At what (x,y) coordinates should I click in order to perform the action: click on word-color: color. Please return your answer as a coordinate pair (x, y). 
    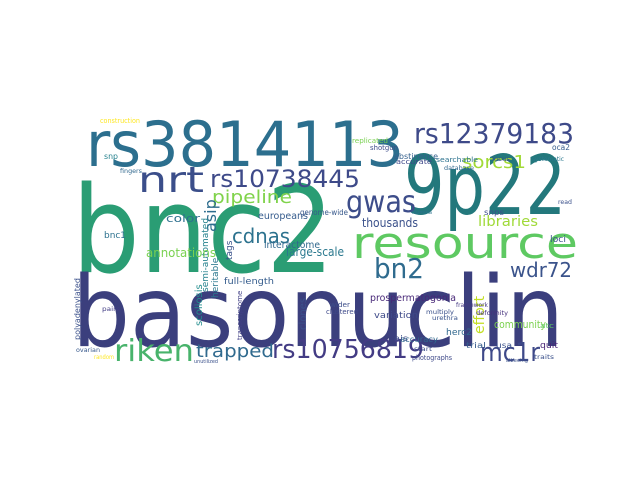
    Looking at the image, I should click on (183, 218).